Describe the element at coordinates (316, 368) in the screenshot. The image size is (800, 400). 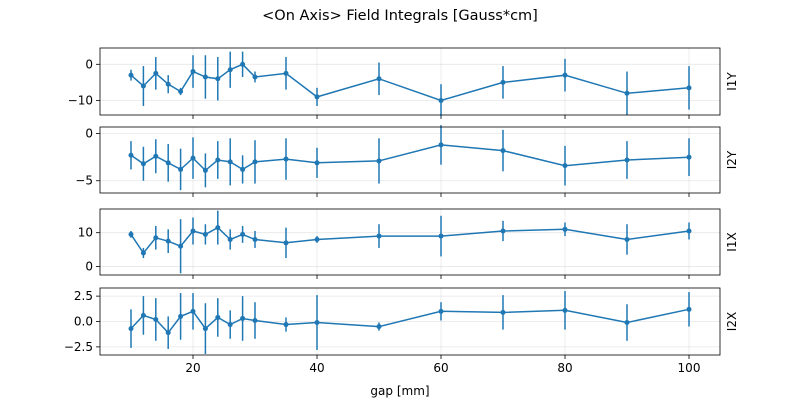
I see `x-tick-label: 40` at that location.